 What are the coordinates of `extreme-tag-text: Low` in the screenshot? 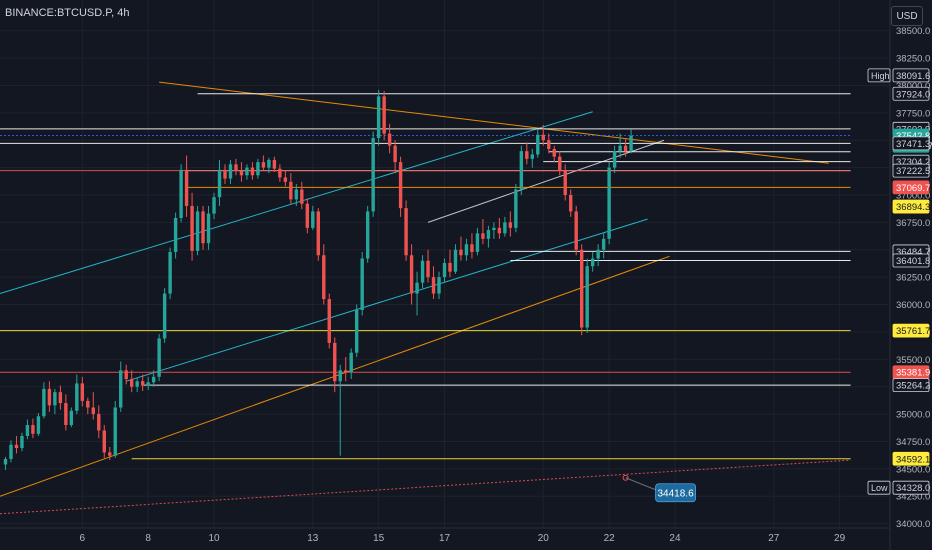 It's located at (879, 488).